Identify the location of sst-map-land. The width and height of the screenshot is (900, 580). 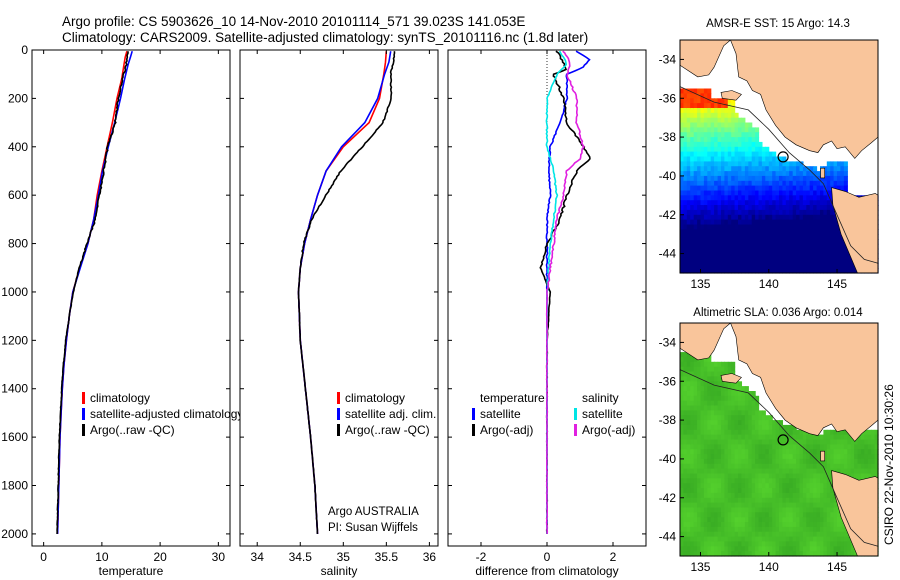
(779, 156).